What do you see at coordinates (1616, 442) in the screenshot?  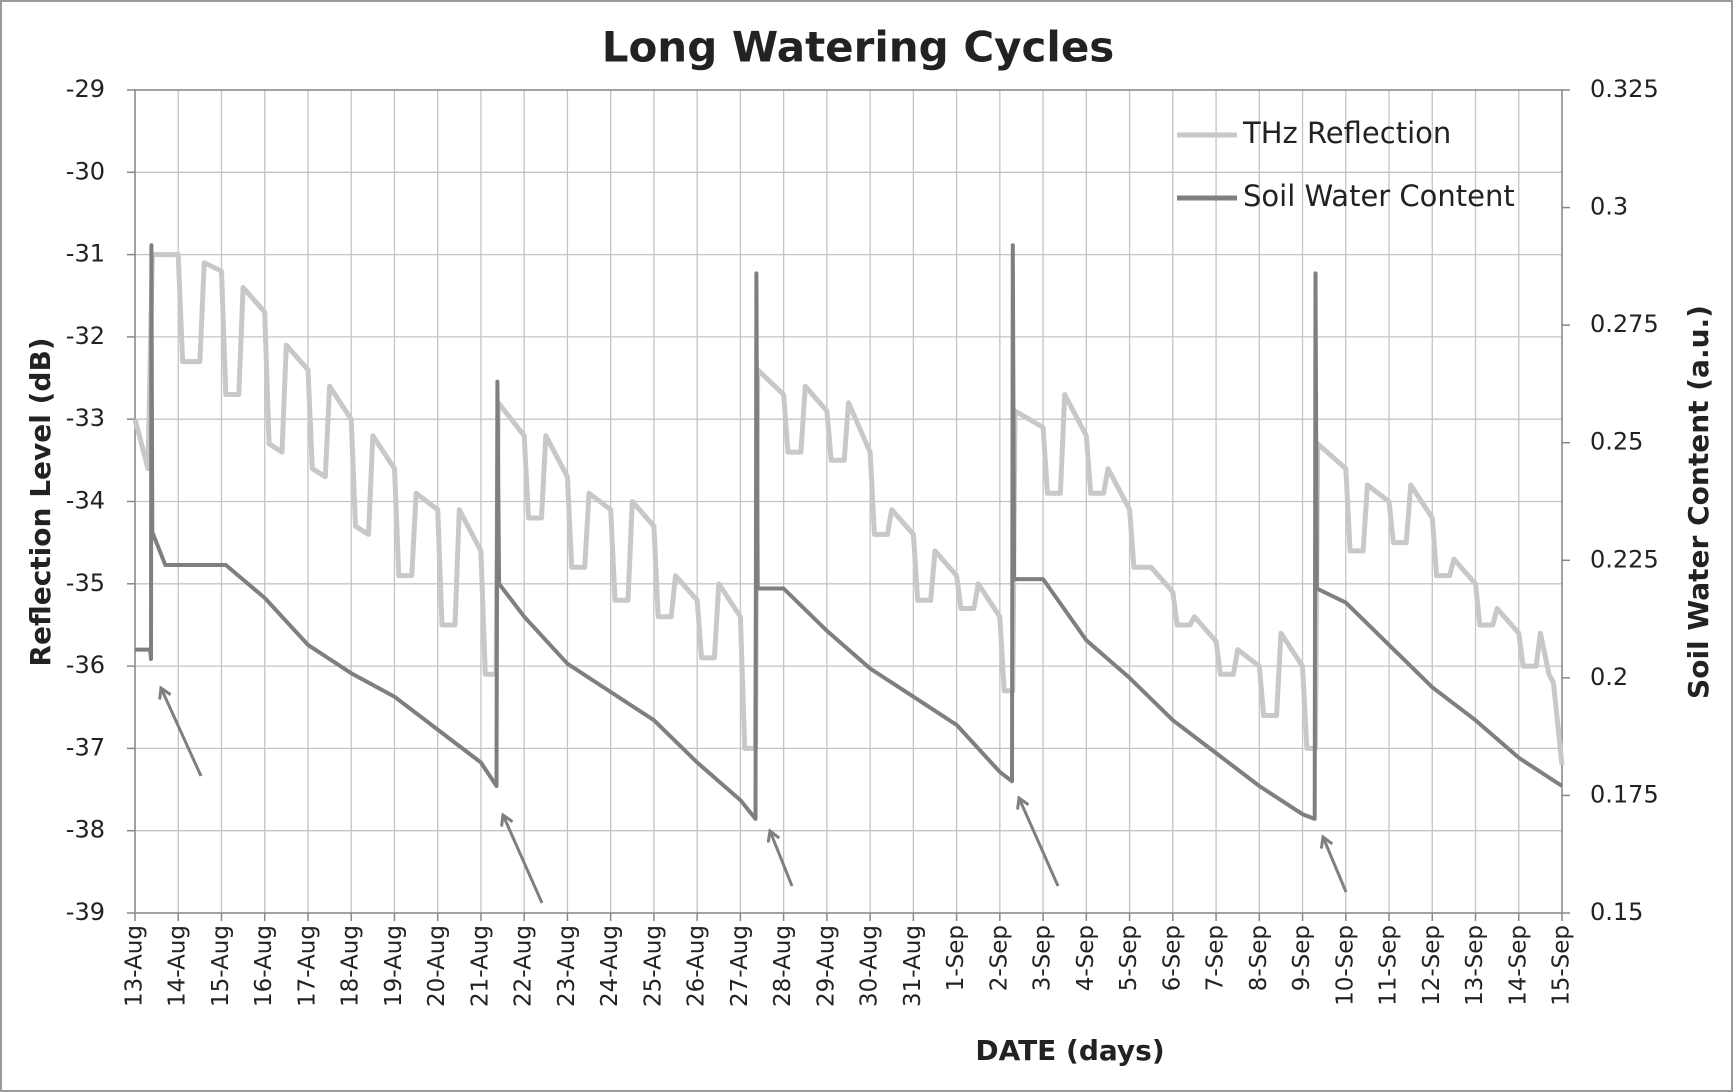 I see `y2-tick-label: 0.25` at bounding box center [1616, 442].